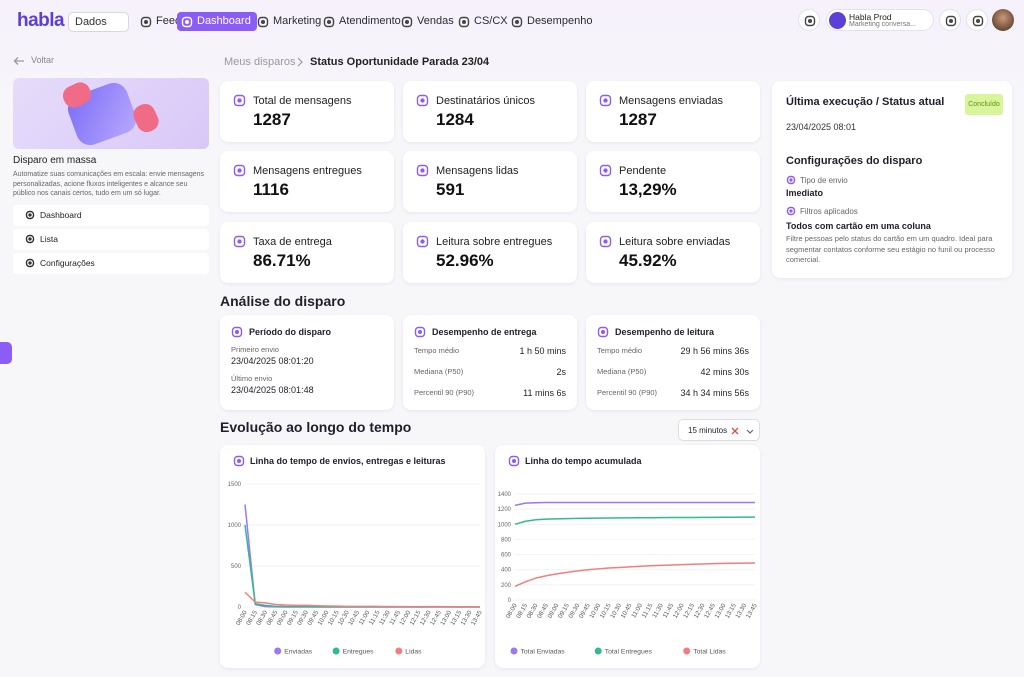 The width and height of the screenshot is (1024, 677). What do you see at coordinates (984, 104) in the screenshot?
I see `status-badge: Concluído` at bounding box center [984, 104].